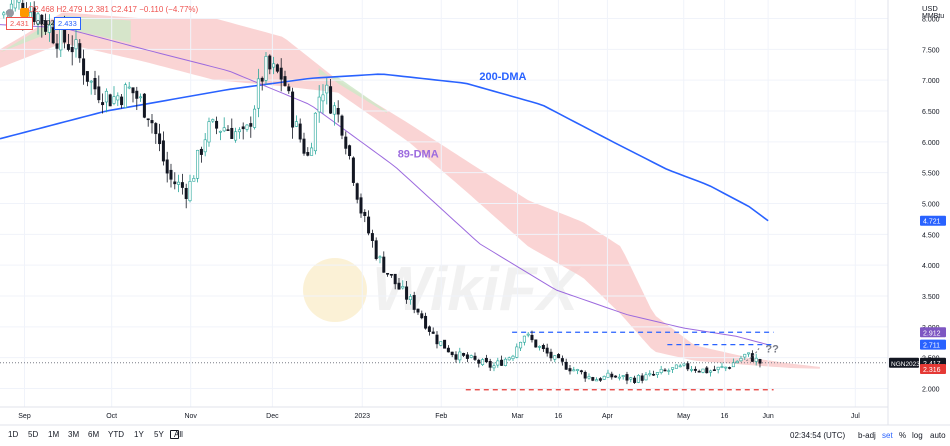 This screenshot has width=950, height=446. Describe the element at coordinates (362, 416) in the screenshot. I see `x-tick-label: 2023` at that location.